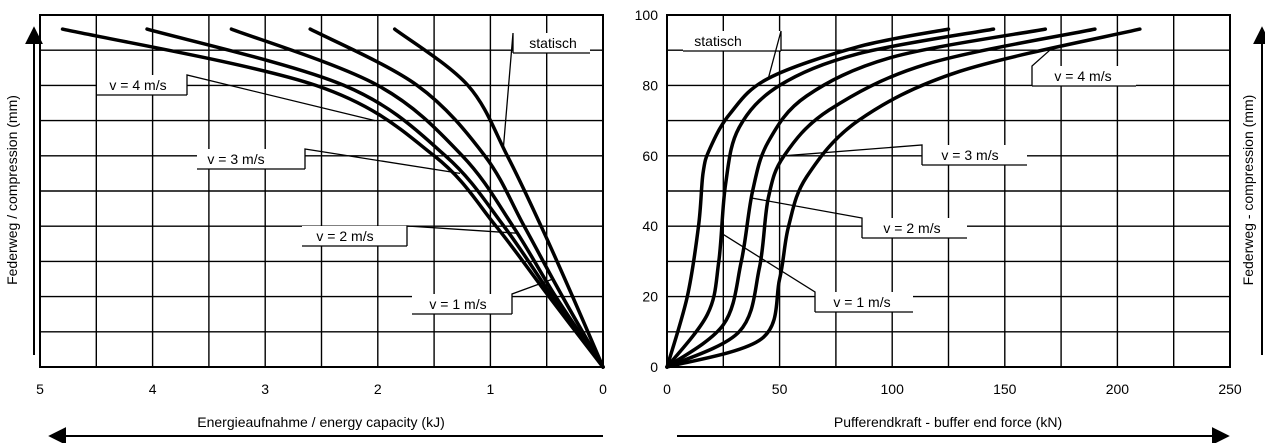 Image resolution: width=1265 pixels, height=443 pixels. I want to click on left-callout-label: statisch, so click(552, 43).